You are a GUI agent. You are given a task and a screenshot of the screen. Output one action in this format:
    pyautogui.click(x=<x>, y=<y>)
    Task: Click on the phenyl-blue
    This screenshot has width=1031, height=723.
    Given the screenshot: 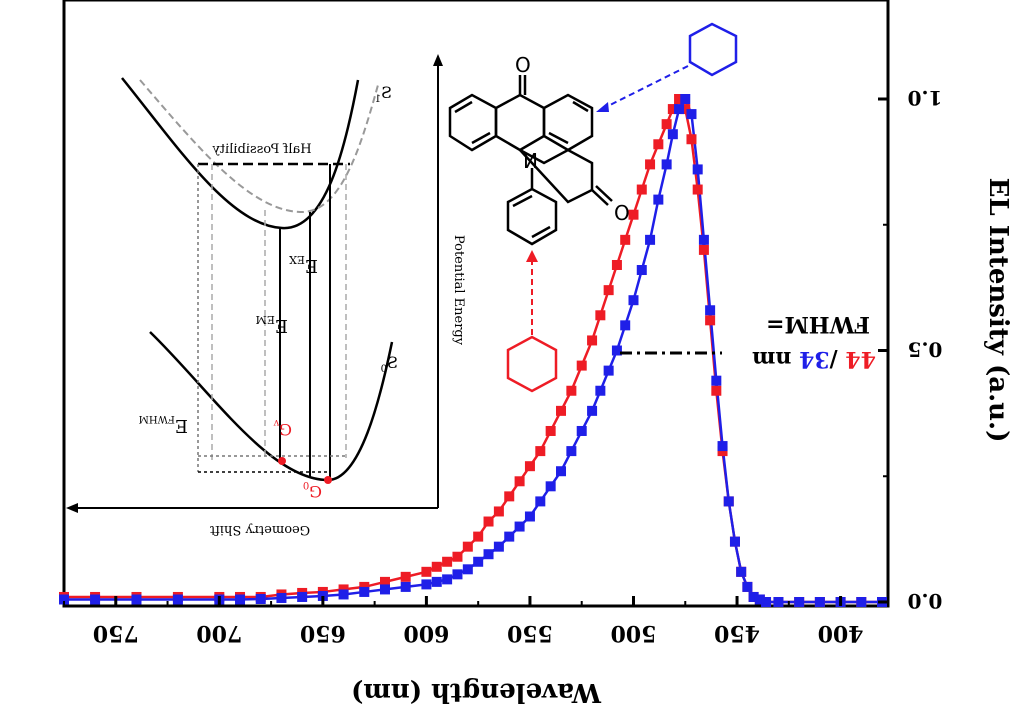 What is the action you would take?
    pyautogui.click(x=713, y=49)
    